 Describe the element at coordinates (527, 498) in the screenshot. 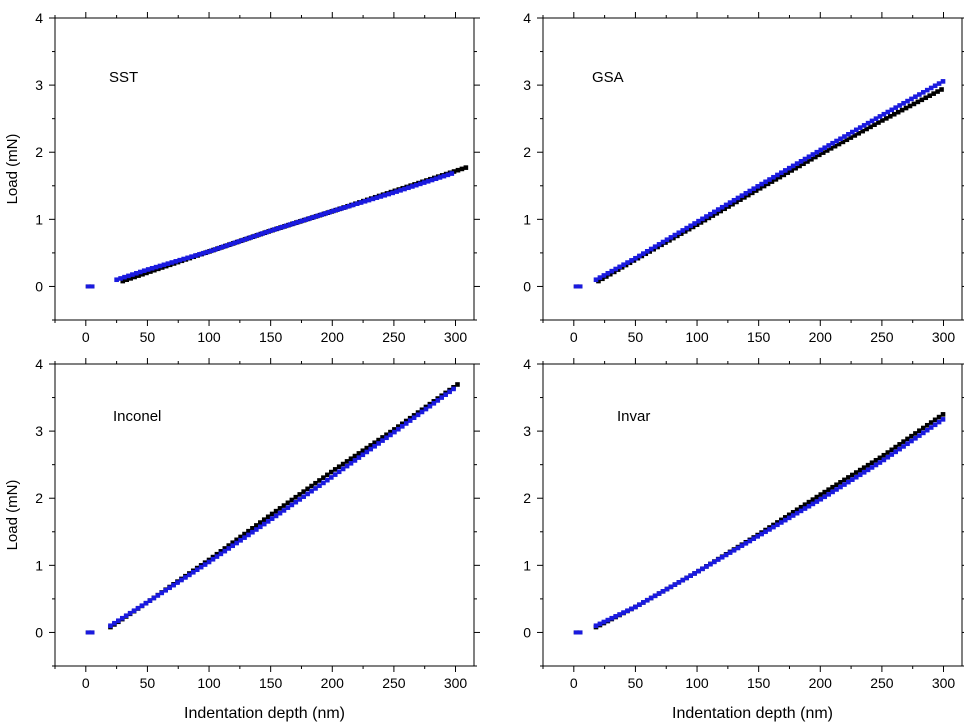

I see `y-tick-label: 2` at that location.